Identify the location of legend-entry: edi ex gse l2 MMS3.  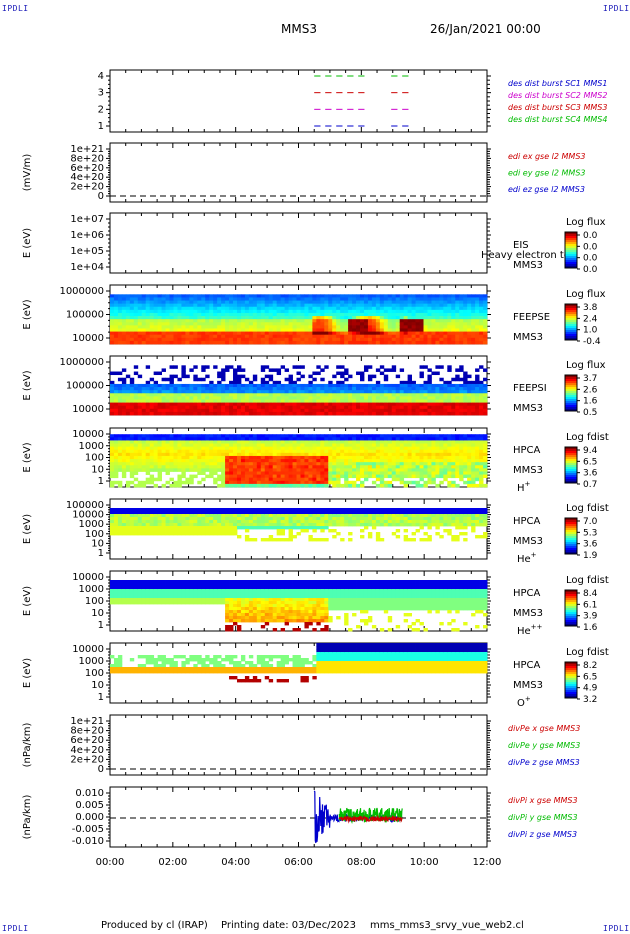
(547, 156).